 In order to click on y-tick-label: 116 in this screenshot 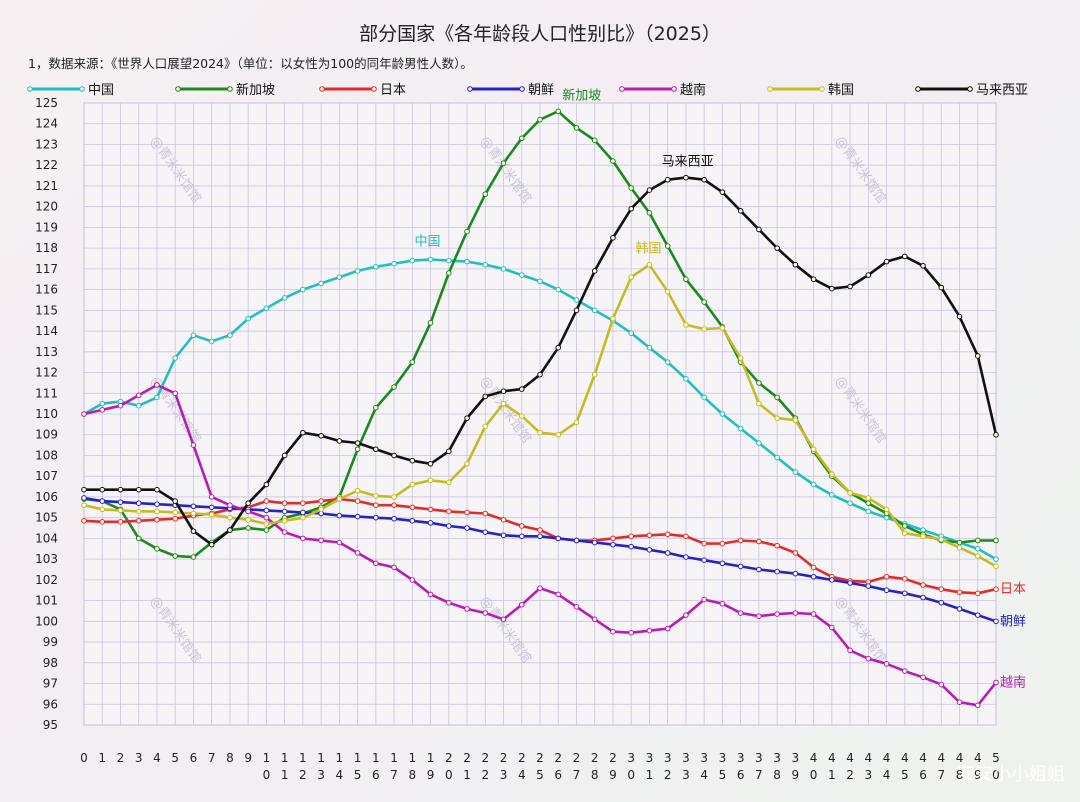, I will do `click(46, 290)`.